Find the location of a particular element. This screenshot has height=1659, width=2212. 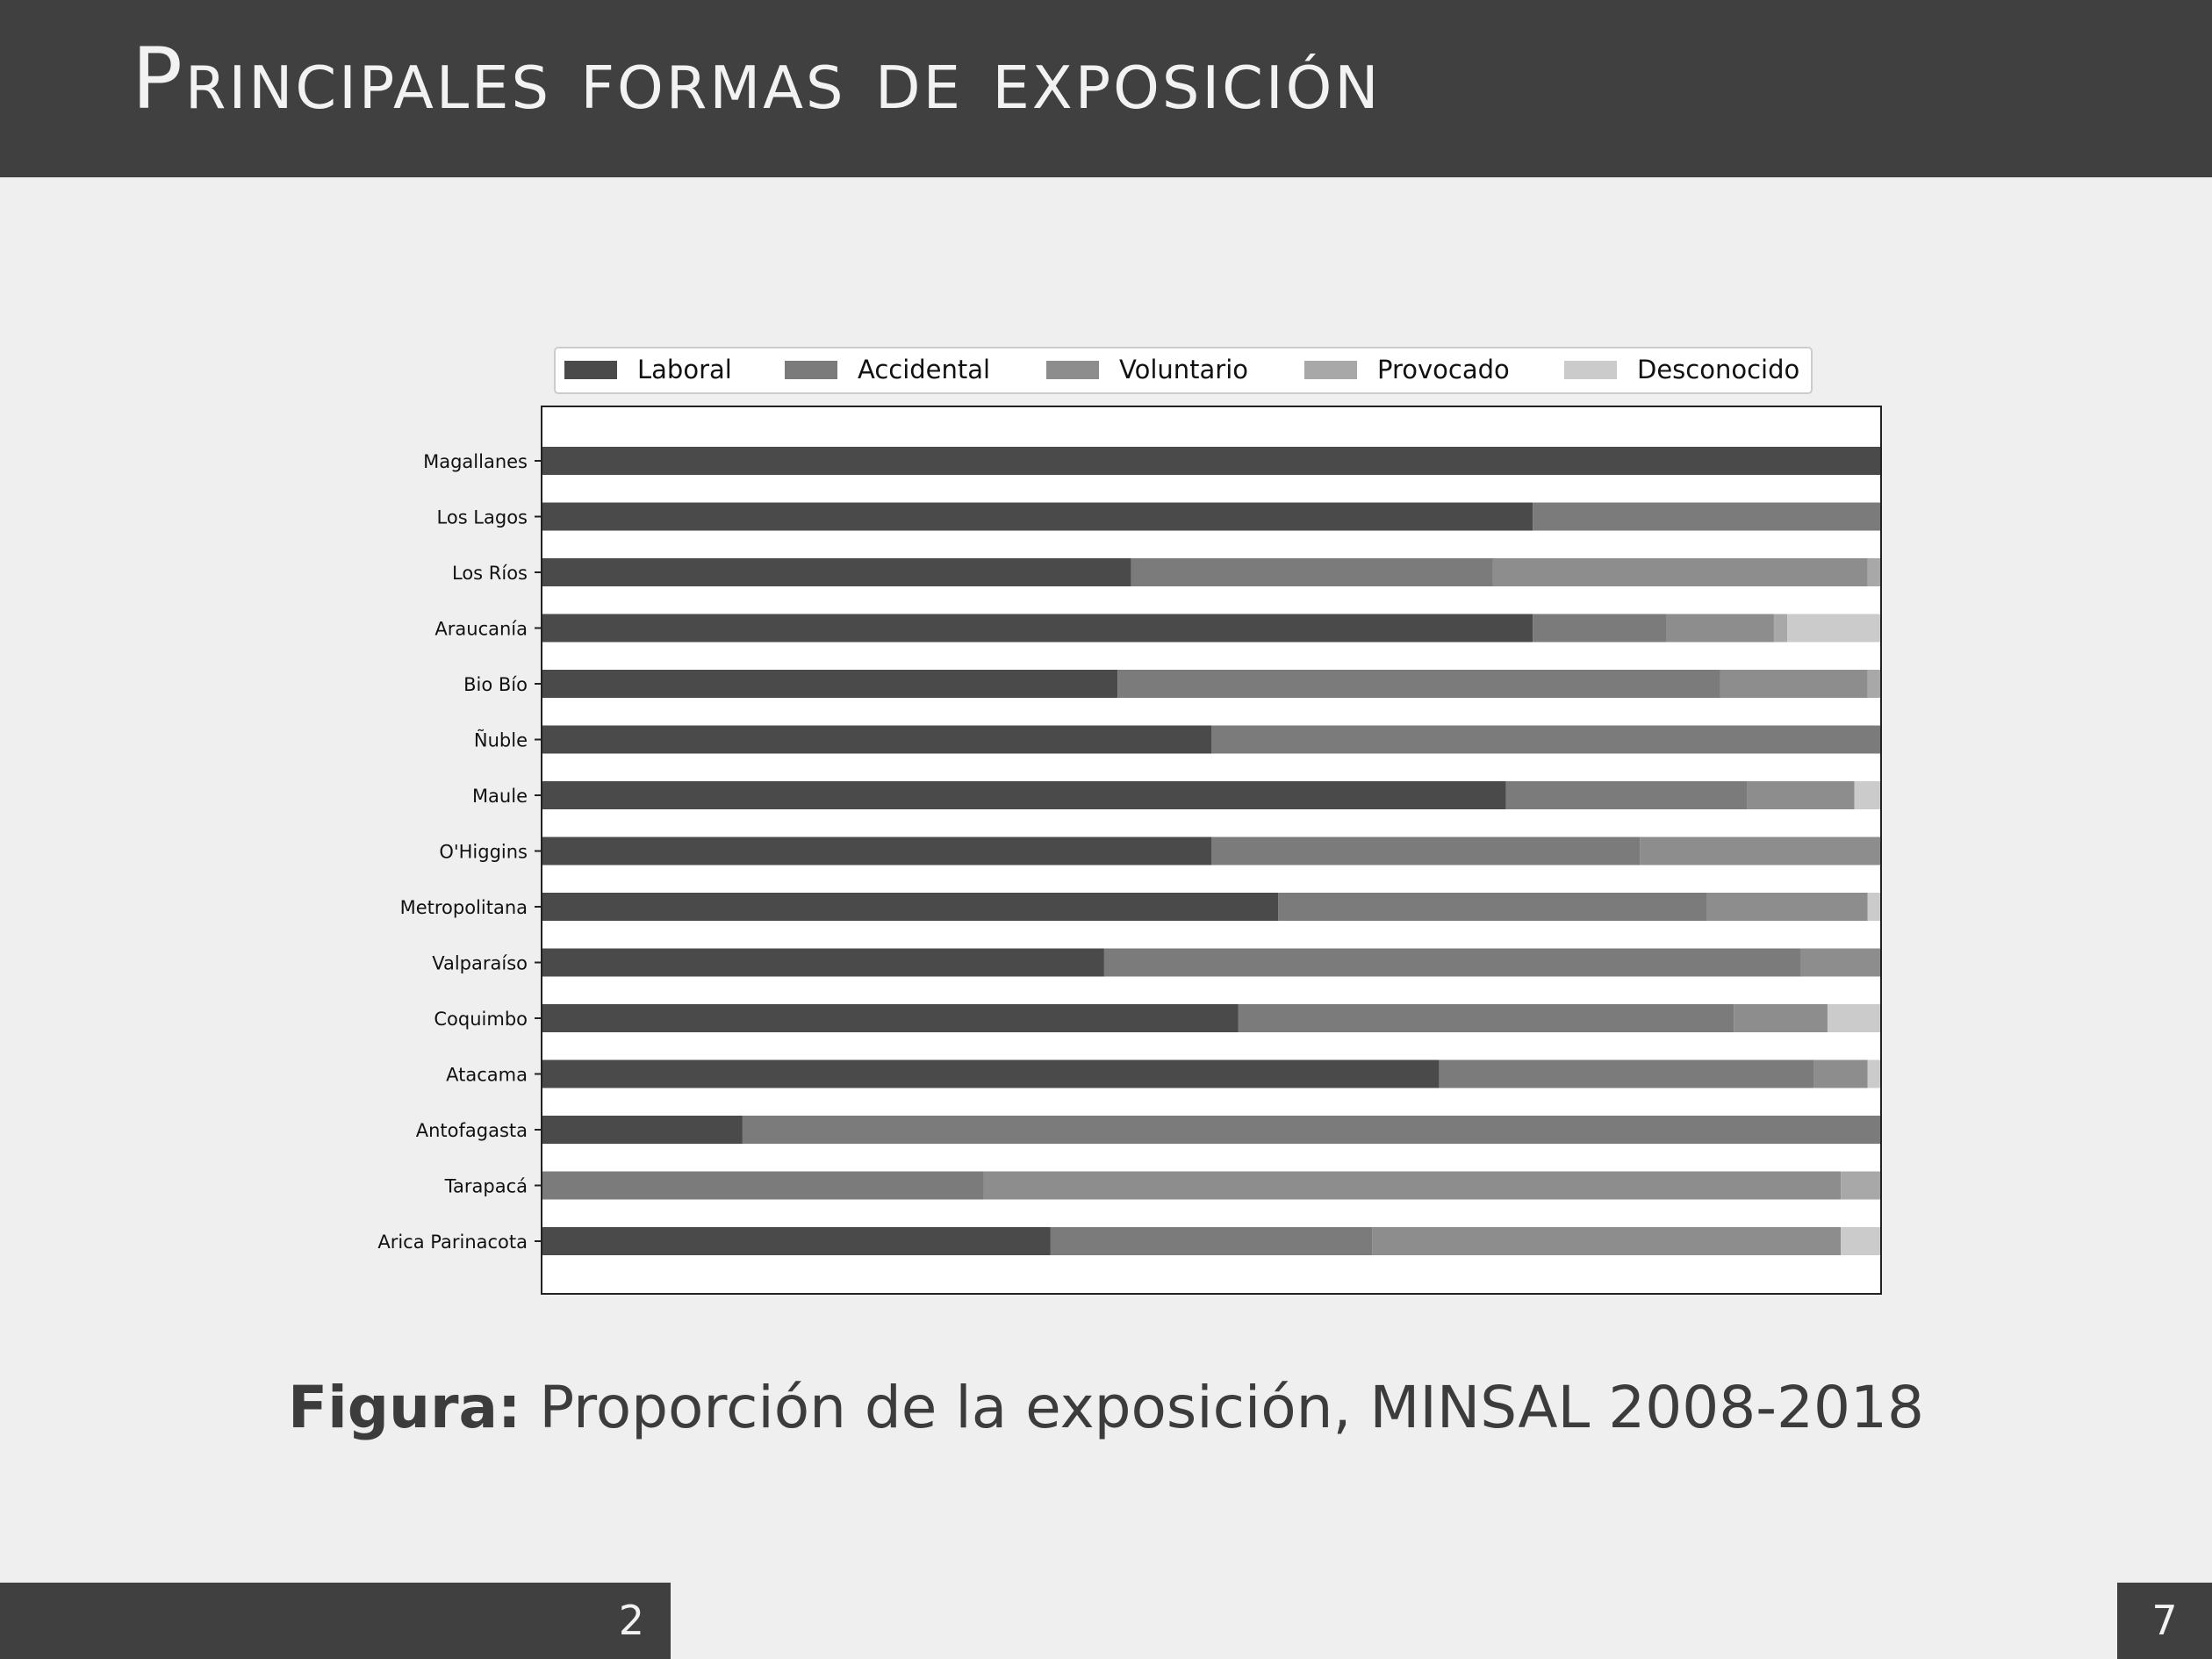

legend-label-provocado: Provocado is located at coordinates (1443, 369).